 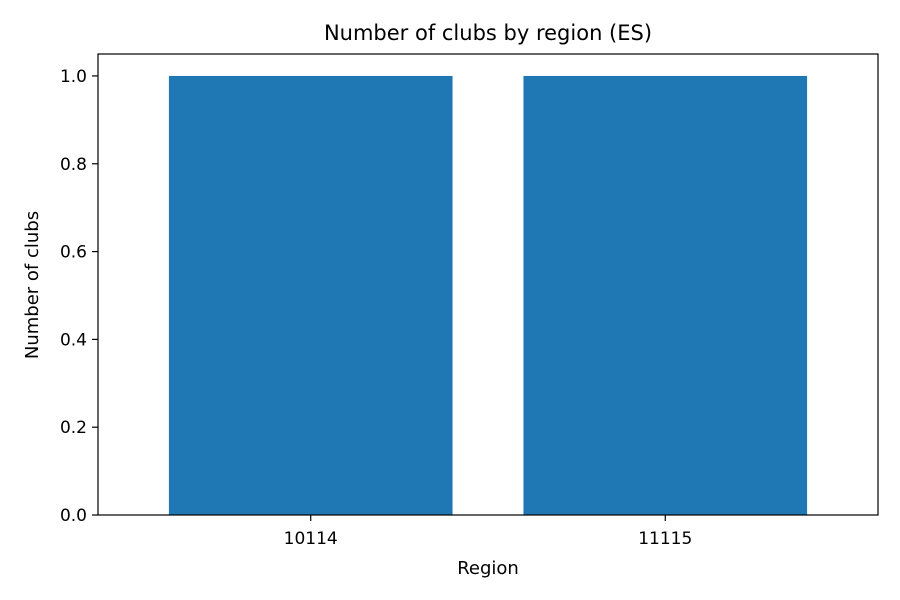 What do you see at coordinates (32, 285) in the screenshot?
I see `y-axis-label: Number of clubs` at bounding box center [32, 285].